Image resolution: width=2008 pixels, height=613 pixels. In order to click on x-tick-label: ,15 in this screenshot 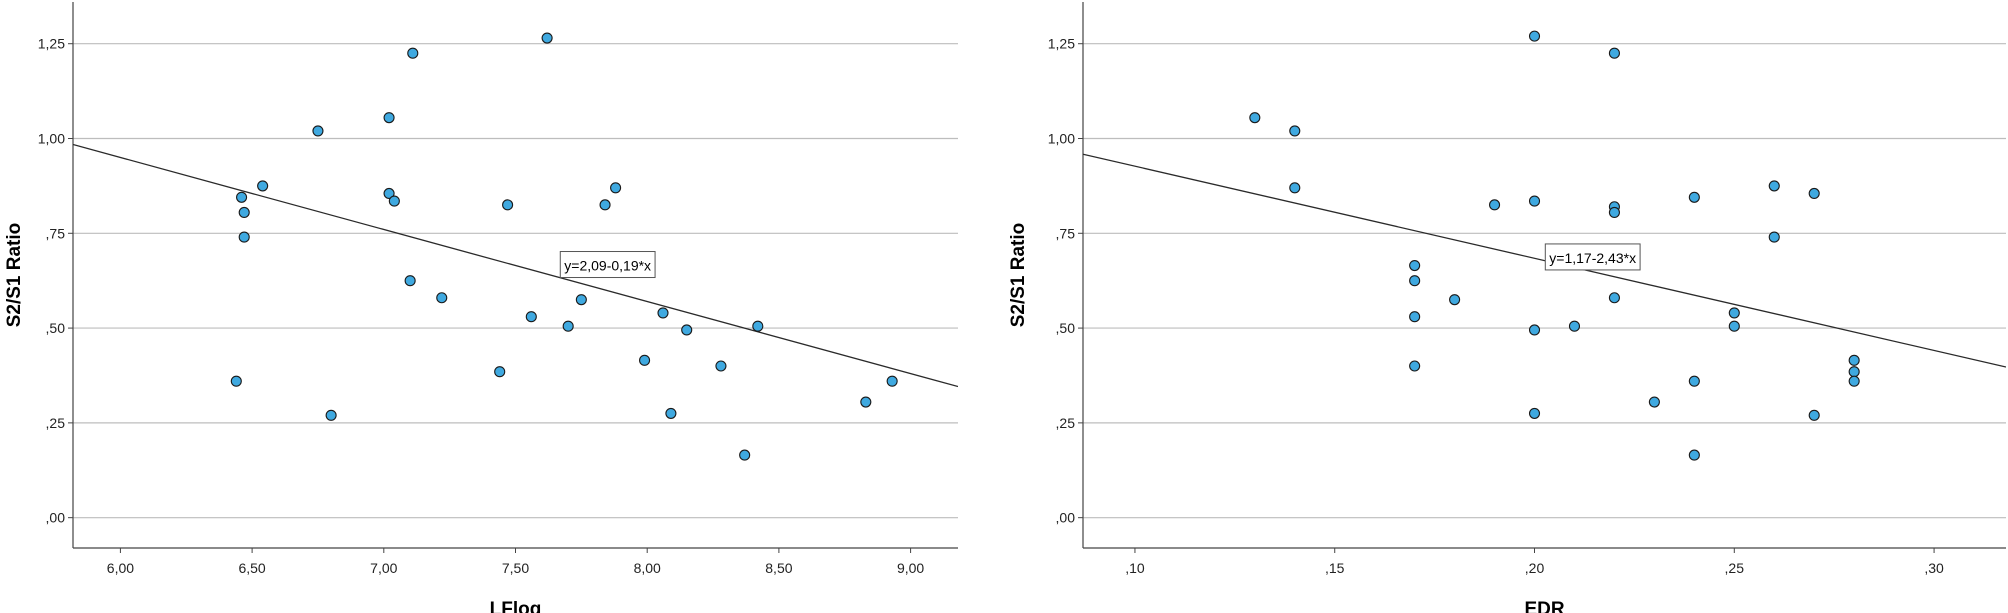, I will do `click(1335, 568)`.